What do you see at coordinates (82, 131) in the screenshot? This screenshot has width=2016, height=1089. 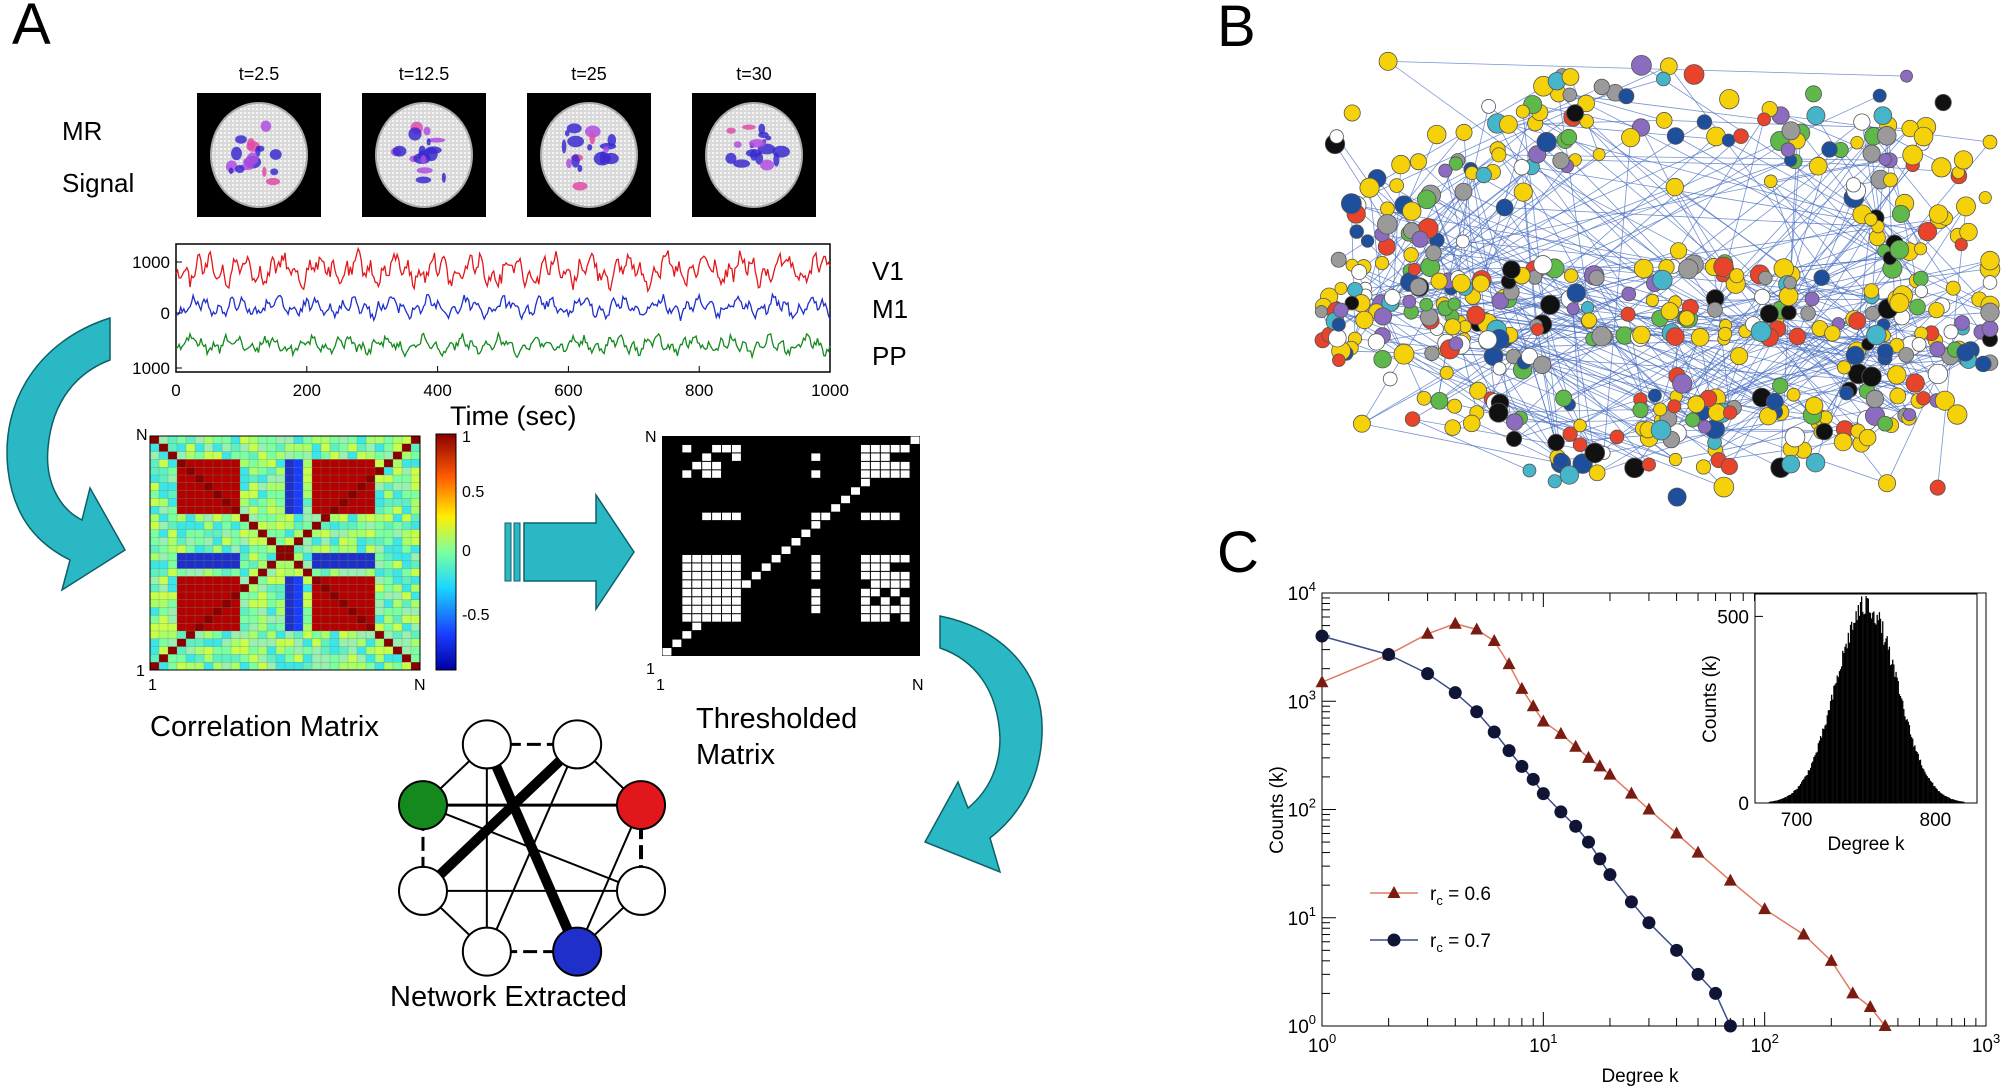 I see `mr-label-line1: MR` at bounding box center [82, 131].